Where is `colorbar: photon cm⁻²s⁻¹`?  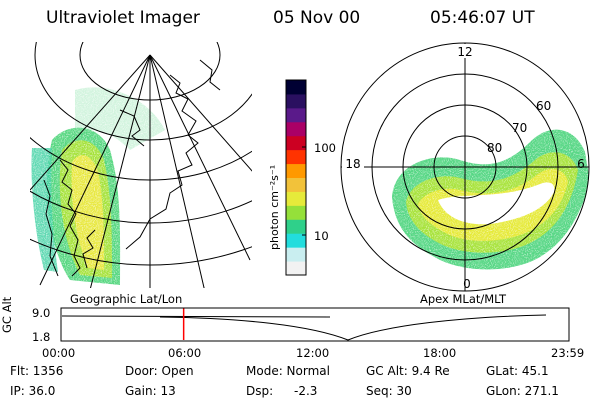
colorbar: photon cm⁻²s⁻¹ is located at coordinates (287, 177).